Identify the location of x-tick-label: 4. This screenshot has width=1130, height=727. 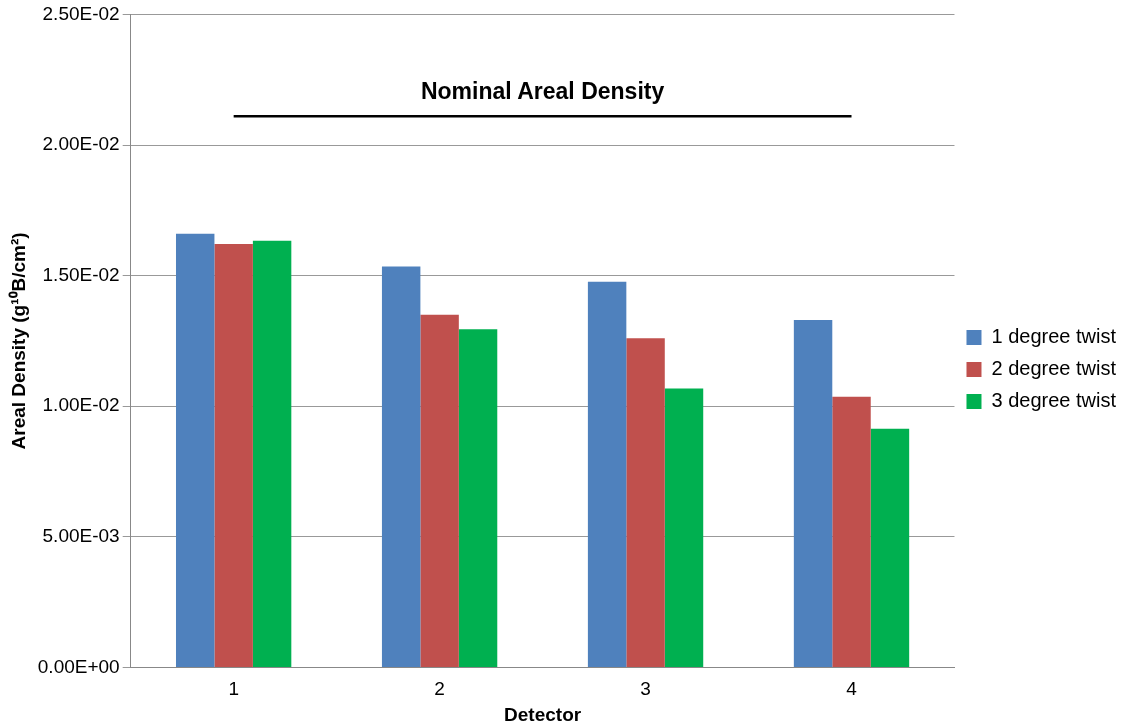
(852, 689).